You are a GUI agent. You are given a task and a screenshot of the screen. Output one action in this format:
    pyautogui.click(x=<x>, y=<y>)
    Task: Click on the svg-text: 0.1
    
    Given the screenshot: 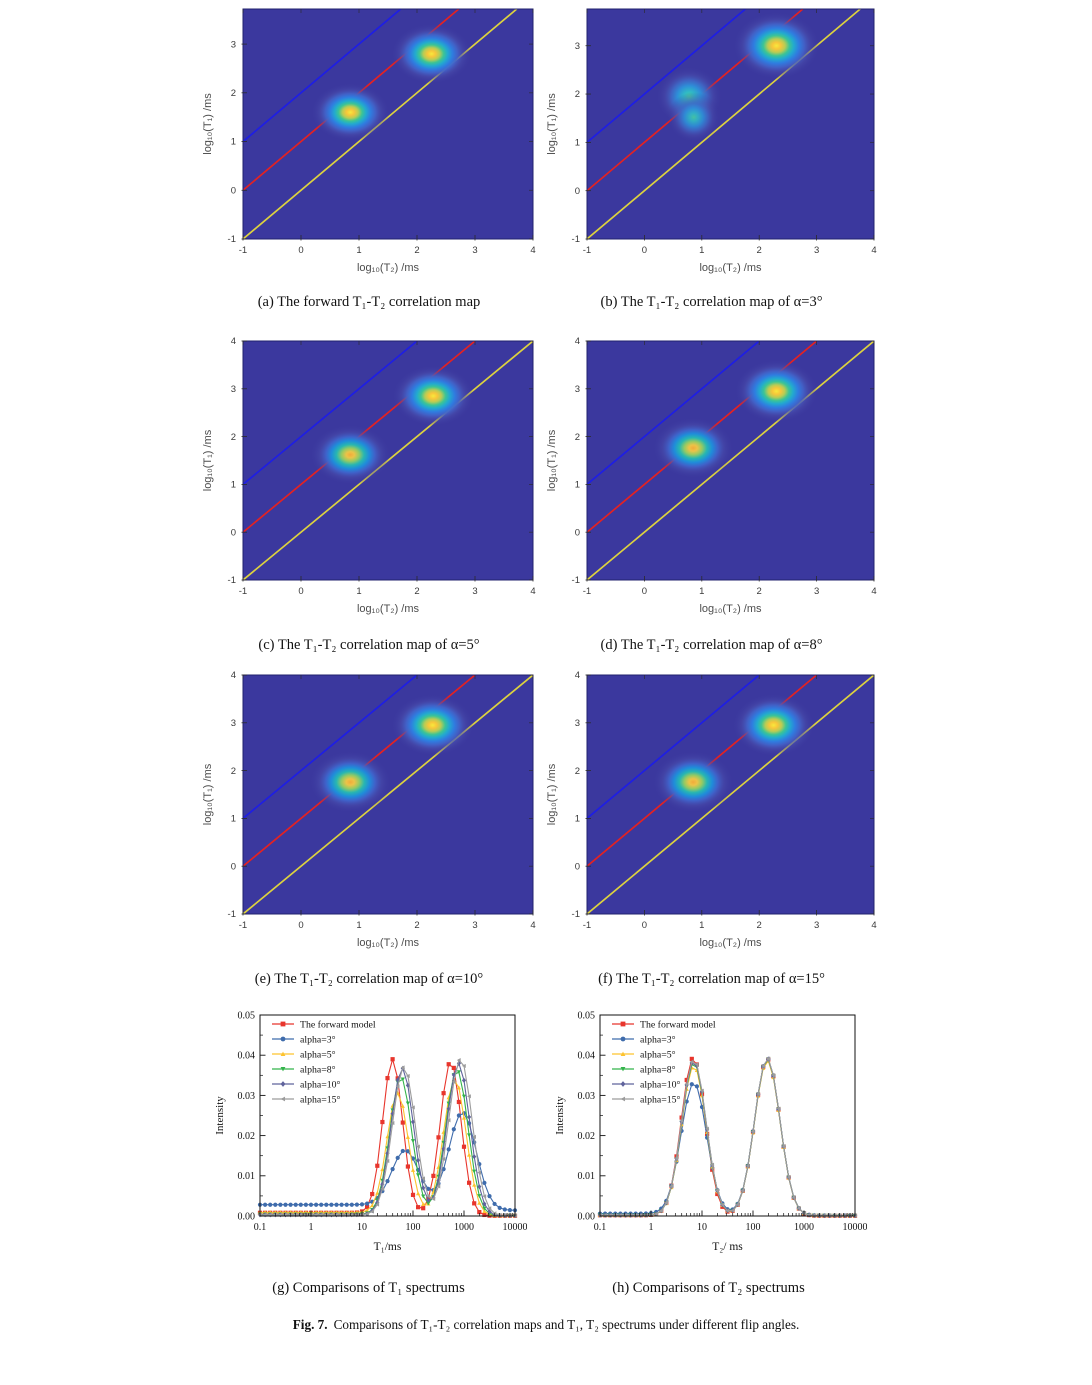 What is the action you would take?
    pyautogui.click(x=600, y=1227)
    